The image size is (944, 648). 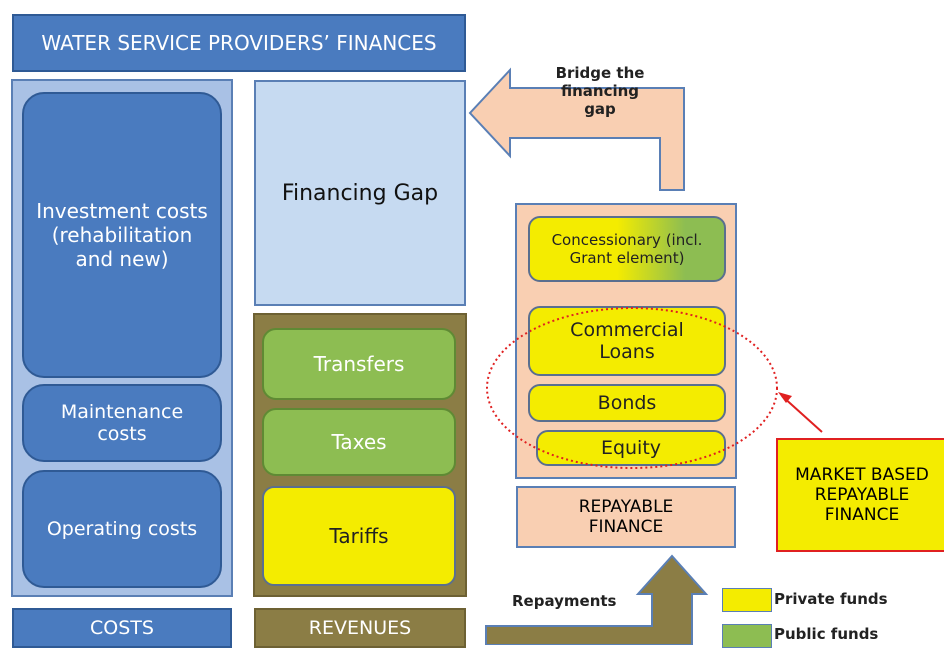 I want to click on pointer-line, so click(x=802, y=414).